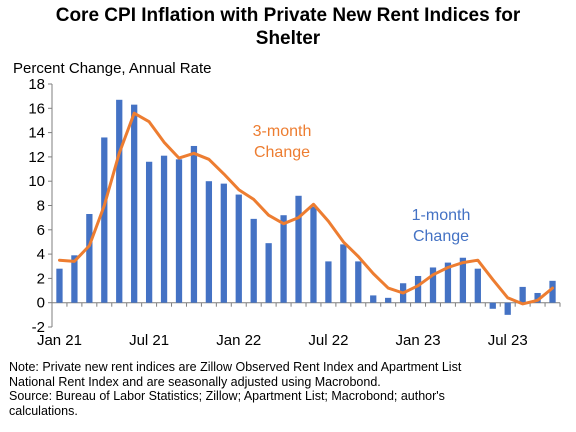 This screenshot has width=576, height=432. Describe the element at coordinates (41, 206) in the screenshot. I see `y-tick-label: 8` at that location.